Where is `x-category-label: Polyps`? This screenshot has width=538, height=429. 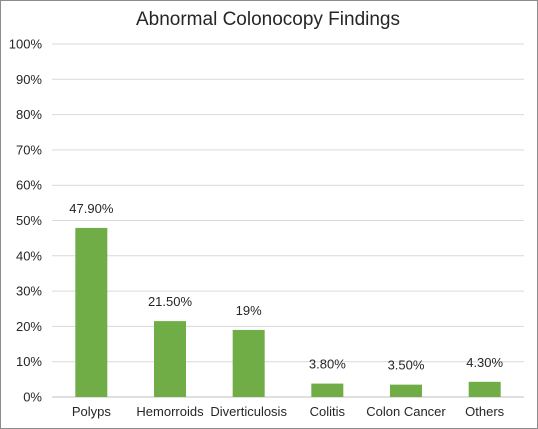 x-category-label: Polyps is located at coordinates (92, 411).